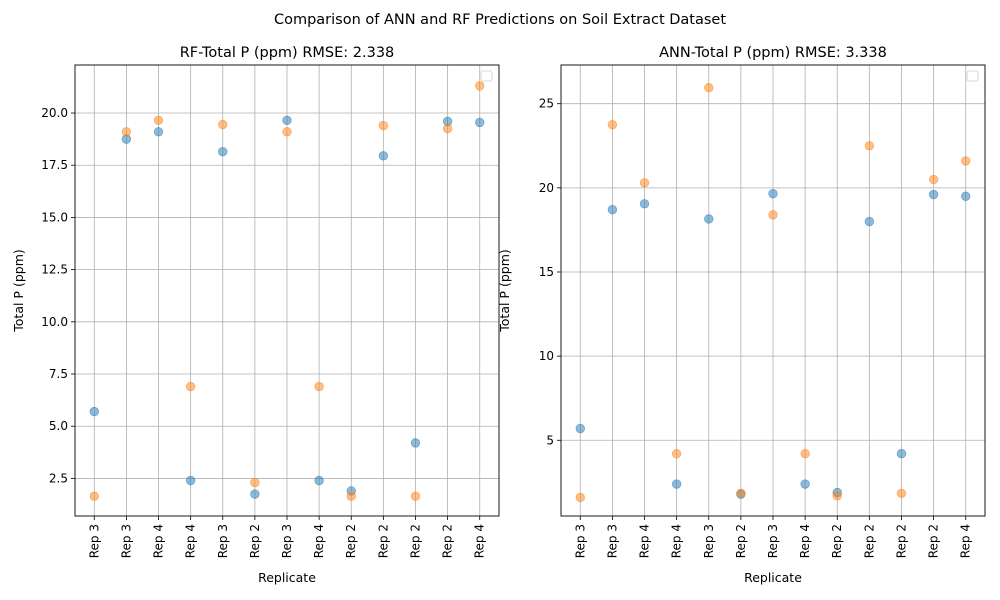  What do you see at coordinates (54, 165) in the screenshot?
I see `rf-ytick-label: 17.5` at bounding box center [54, 165].